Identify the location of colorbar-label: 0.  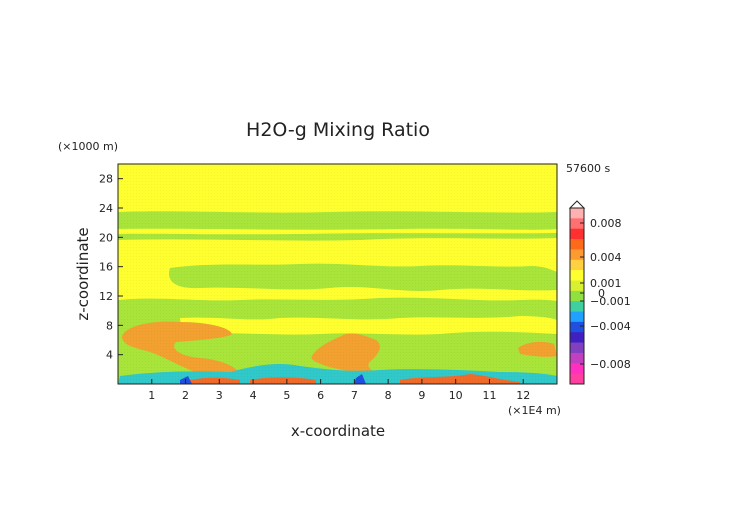
(601, 293).